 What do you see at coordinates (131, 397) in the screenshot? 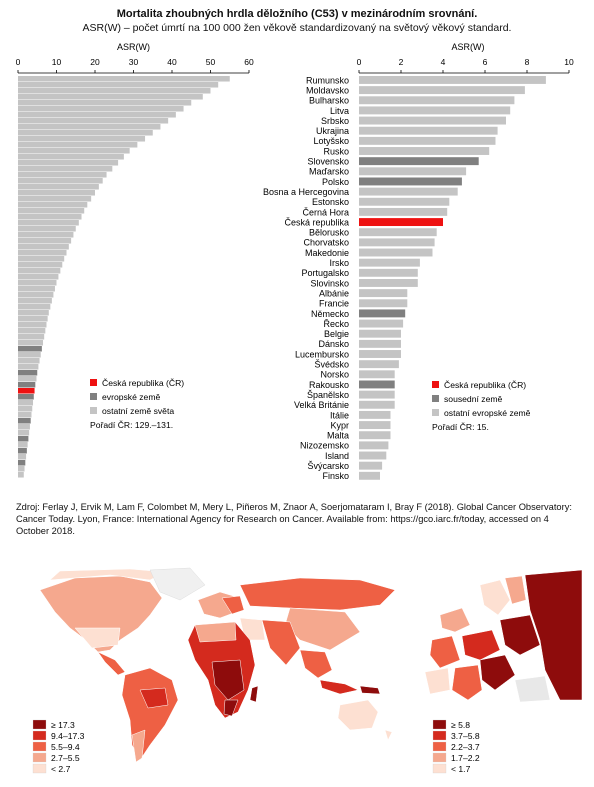
I see `legend-label-1: evropské země` at bounding box center [131, 397].